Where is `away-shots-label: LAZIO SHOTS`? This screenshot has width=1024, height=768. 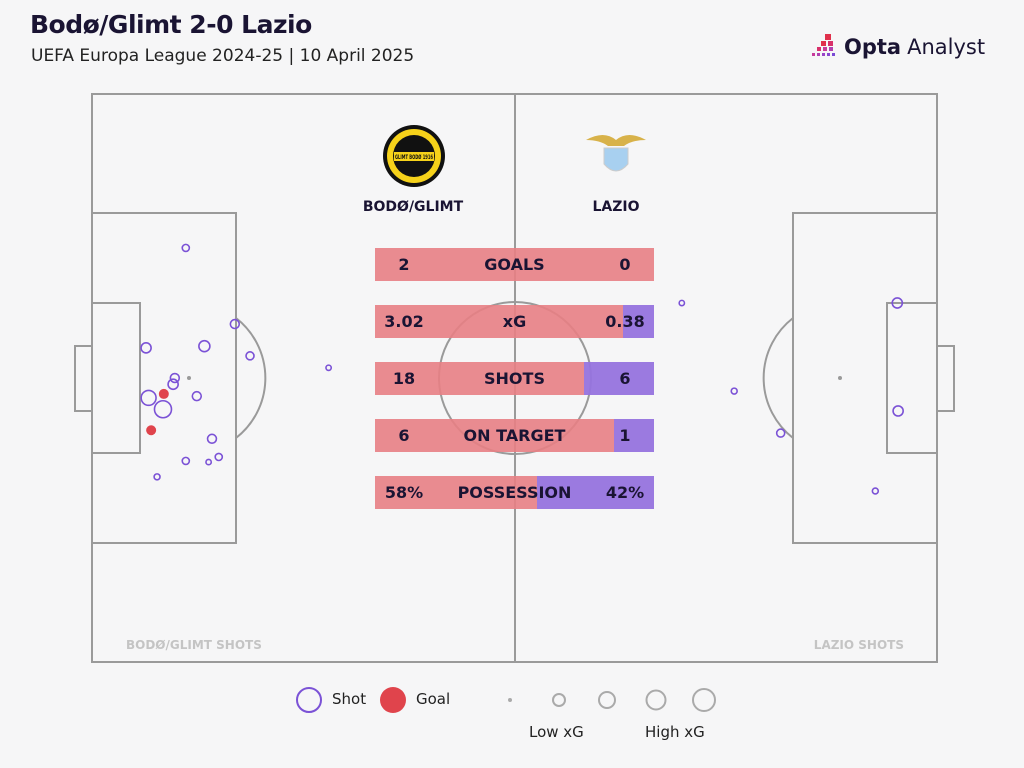 away-shots-label: LAZIO SHOTS is located at coordinates (858, 645).